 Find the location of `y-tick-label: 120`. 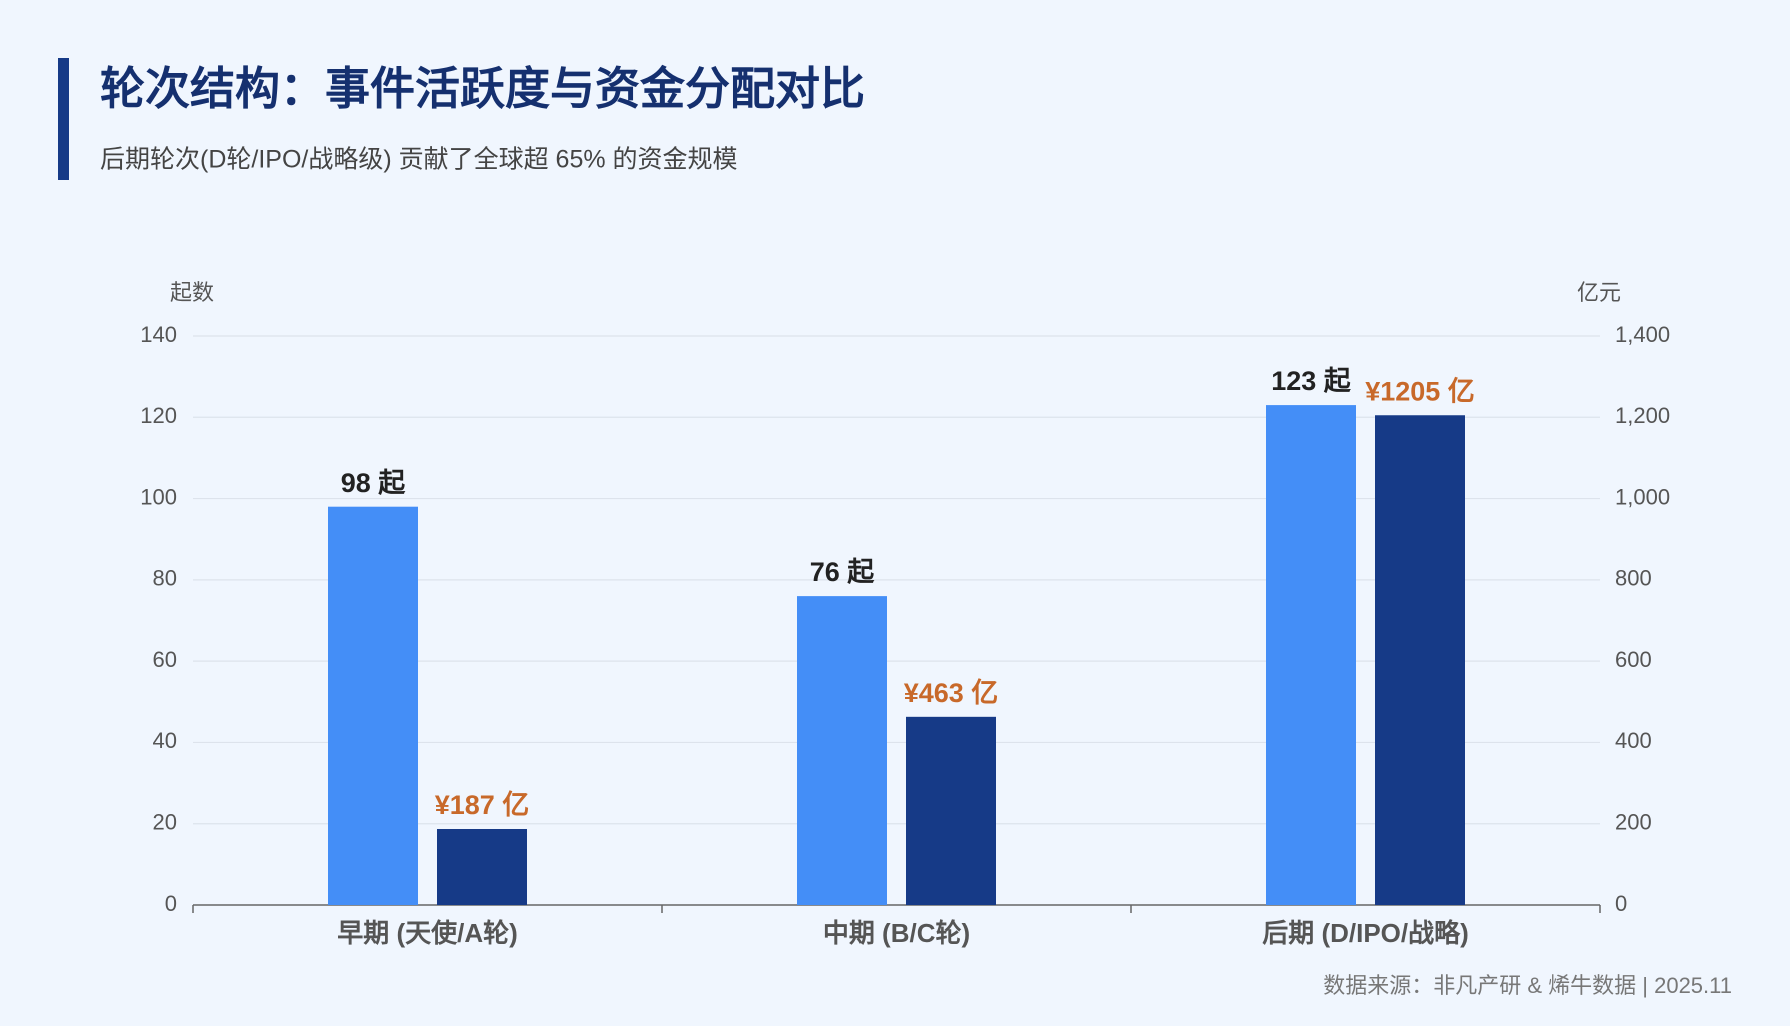

y-tick-label: 120 is located at coordinates (158, 415).